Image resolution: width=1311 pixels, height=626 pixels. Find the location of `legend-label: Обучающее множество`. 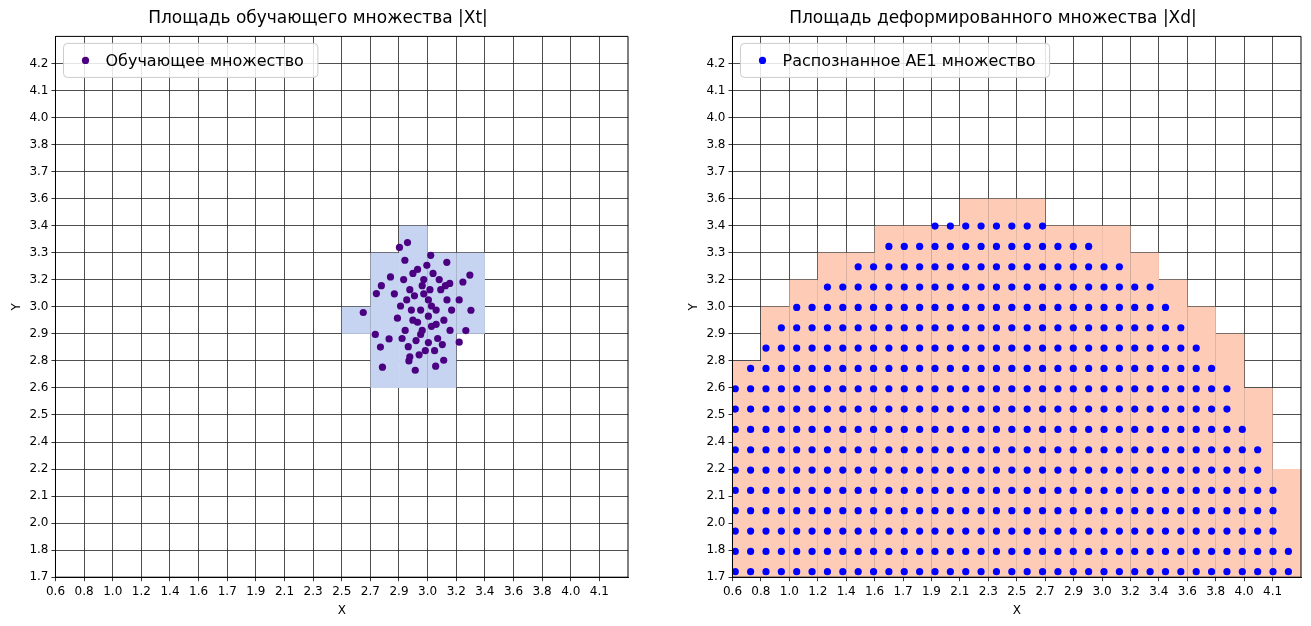

legend-label: Обучающее множество is located at coordinates (204, 60).